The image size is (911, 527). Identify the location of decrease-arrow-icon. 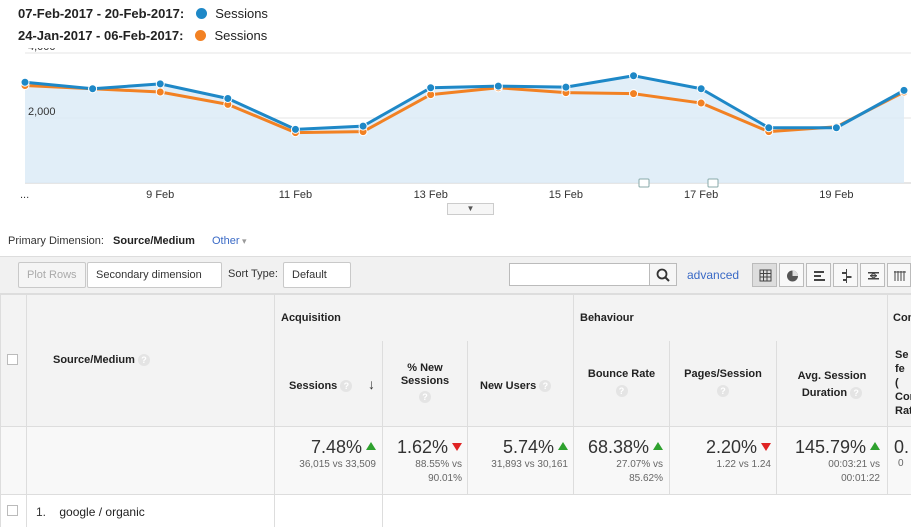
(766, 447).